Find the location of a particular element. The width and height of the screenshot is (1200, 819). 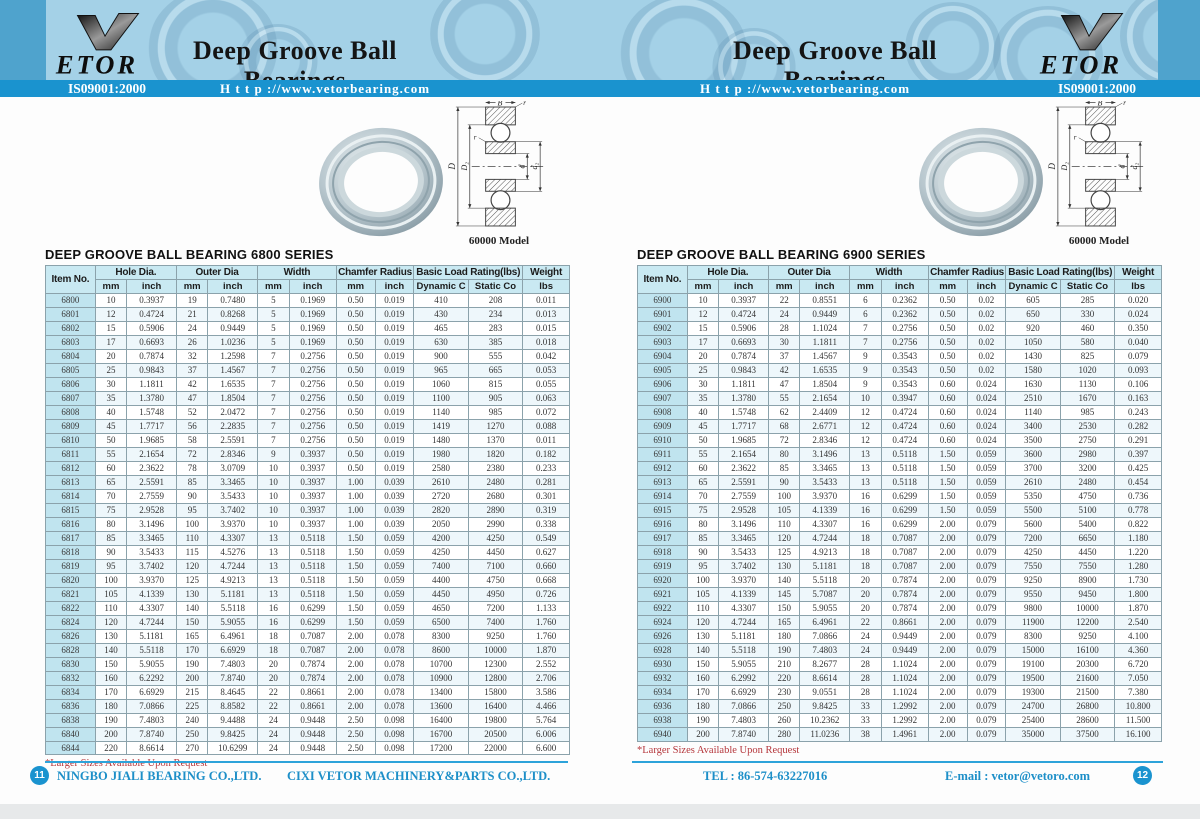

value-cell: 9550 is located at coordinates (1033, 594).